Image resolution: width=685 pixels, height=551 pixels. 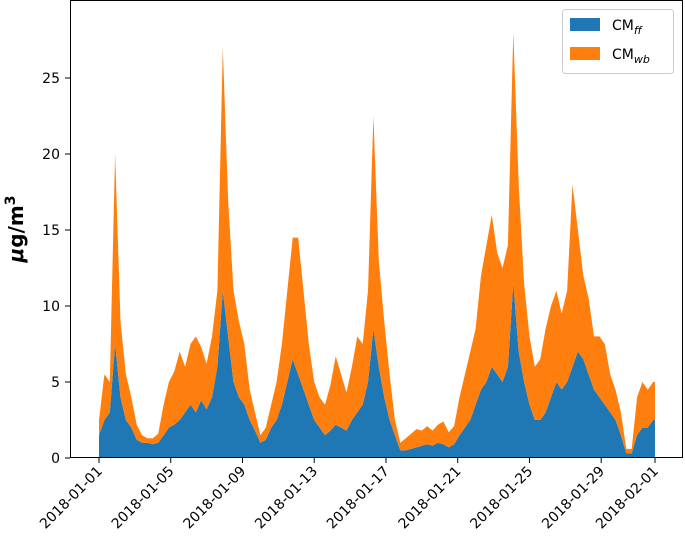 I want to click on legend-entry-cm-ff: CMff, so click(x=627, y=27).